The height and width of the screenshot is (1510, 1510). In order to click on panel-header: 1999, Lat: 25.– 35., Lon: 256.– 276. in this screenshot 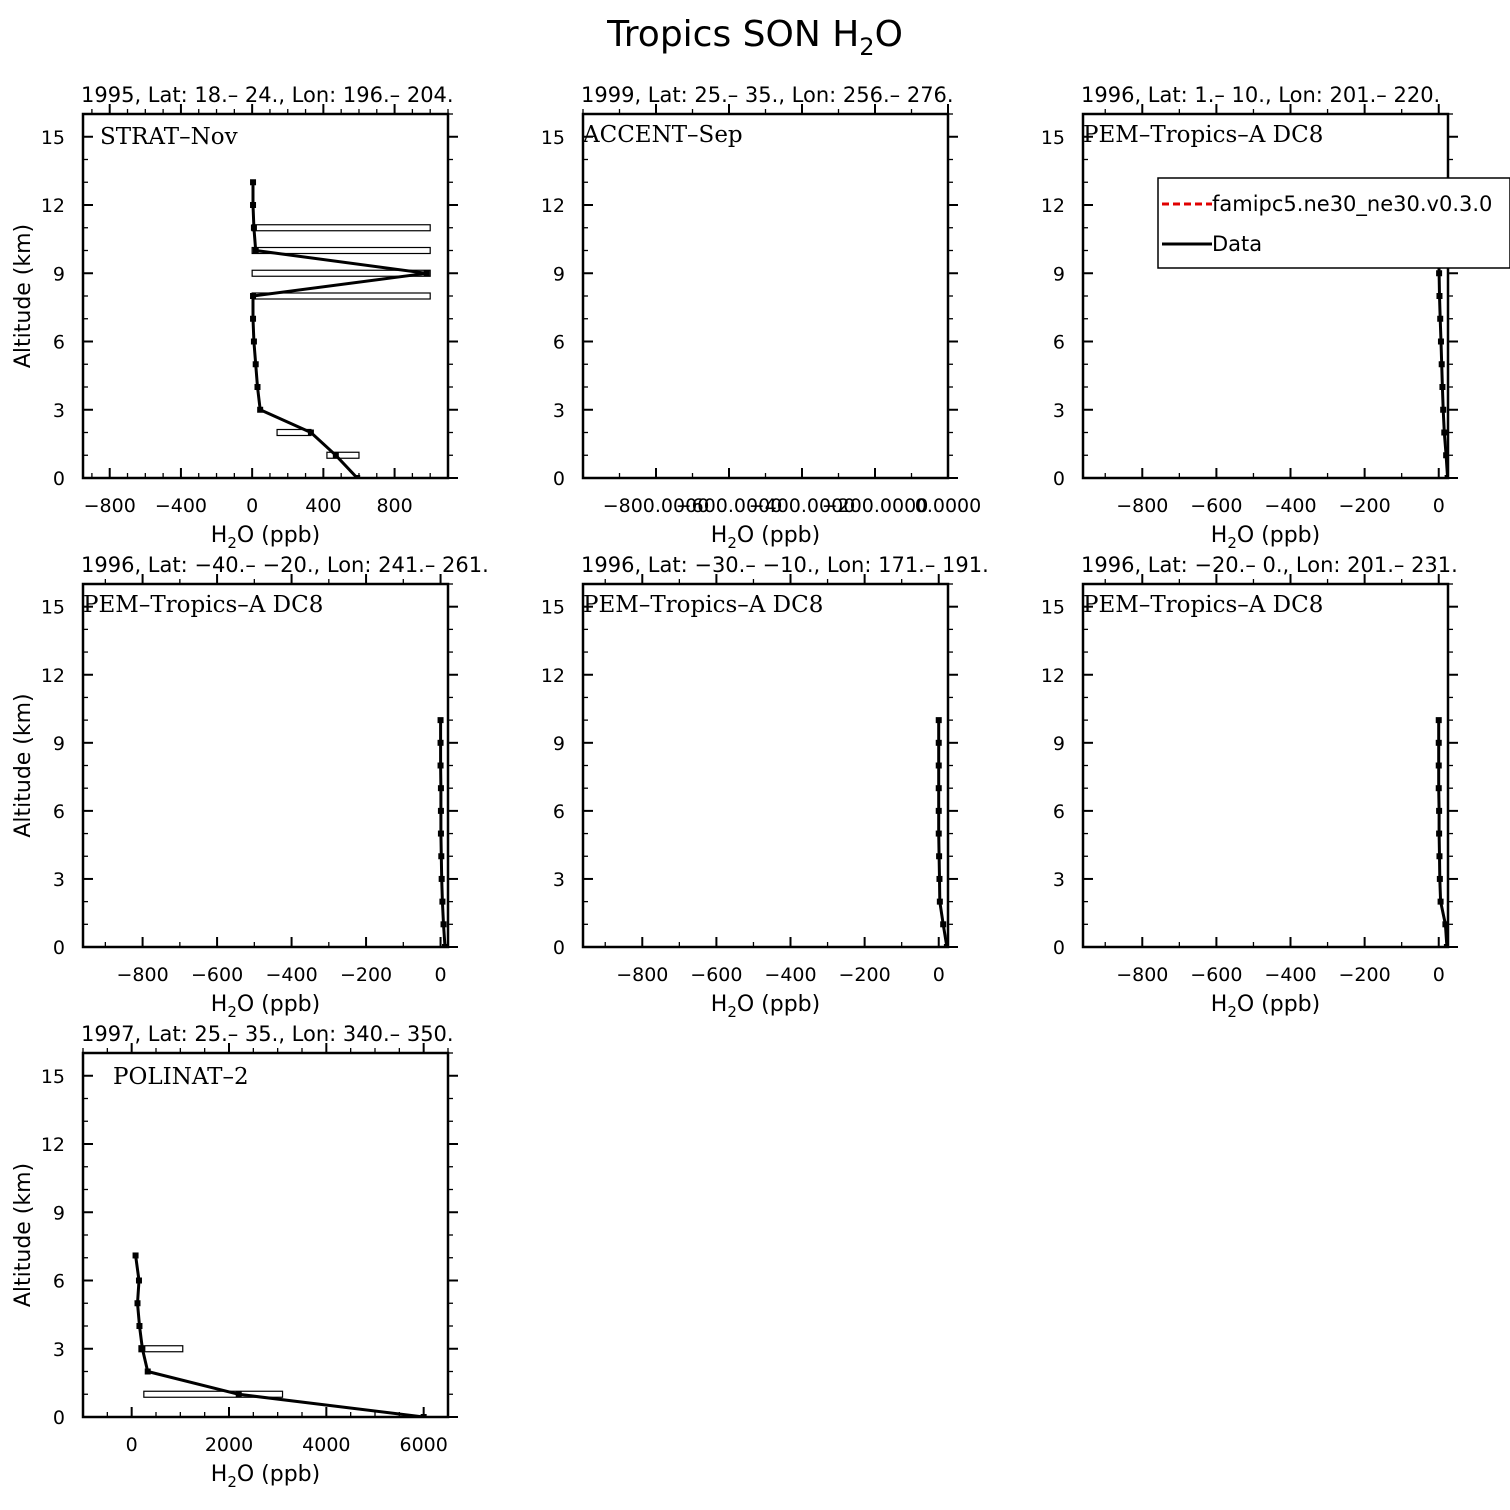, I will do `click(767, 95)`.